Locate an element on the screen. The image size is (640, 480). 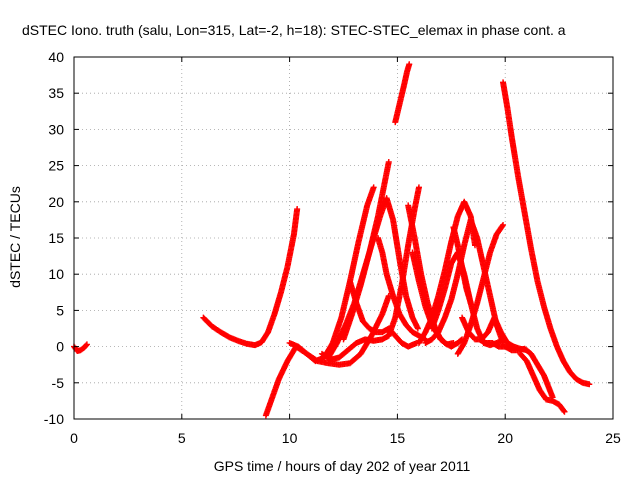
x-tick-label: 20 is located at coordinates (505, 438).